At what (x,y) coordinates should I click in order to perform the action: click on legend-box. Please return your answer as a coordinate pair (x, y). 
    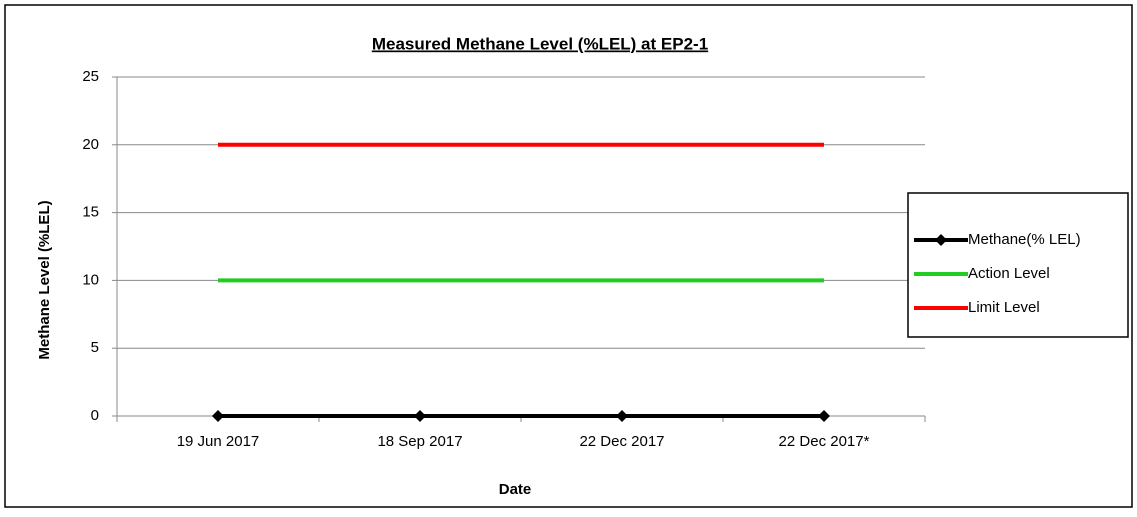
    Looking at the image, I should click on (1018, 265).